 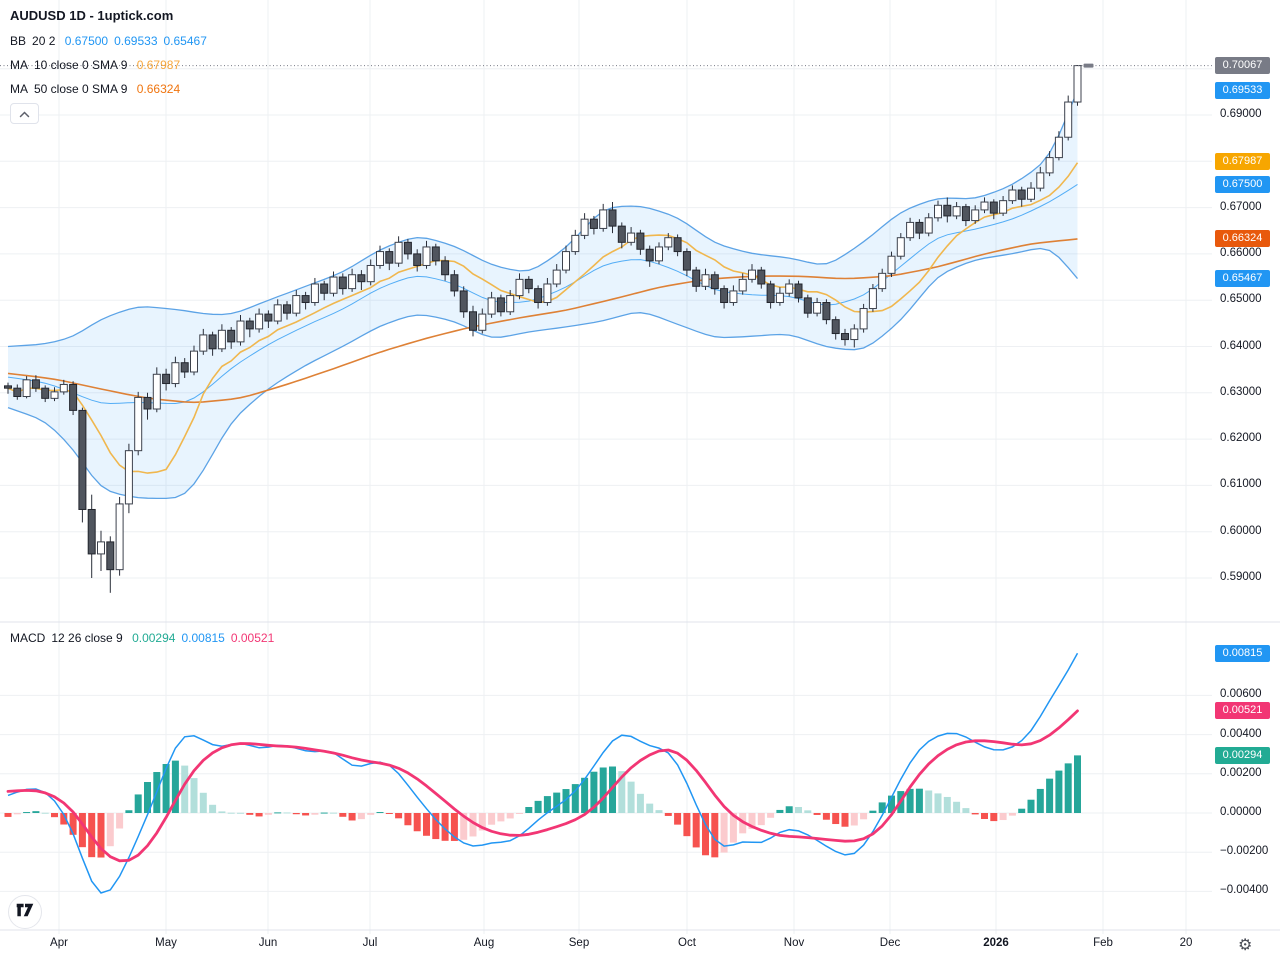 I want to click on time-axis, so click(x=606, y=945).